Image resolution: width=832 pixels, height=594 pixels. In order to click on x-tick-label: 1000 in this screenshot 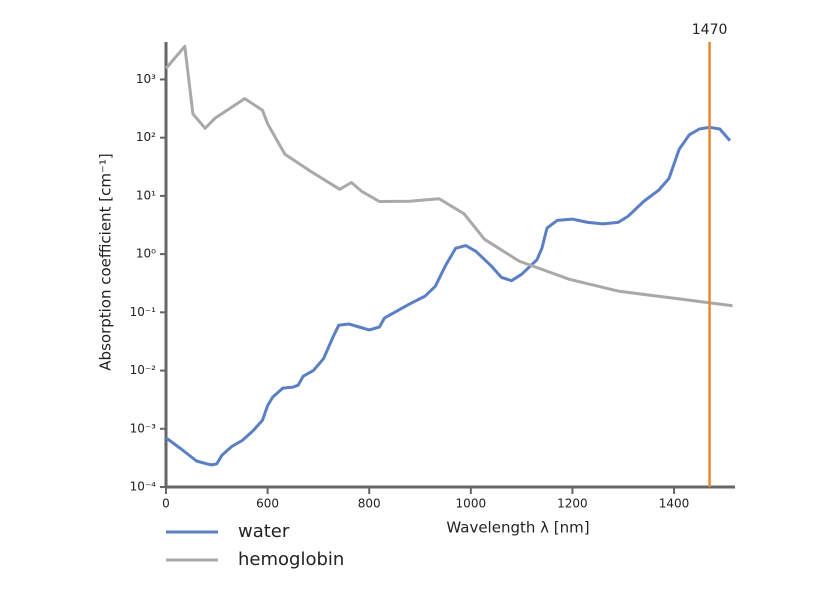, I will do `click(471, 504)`.